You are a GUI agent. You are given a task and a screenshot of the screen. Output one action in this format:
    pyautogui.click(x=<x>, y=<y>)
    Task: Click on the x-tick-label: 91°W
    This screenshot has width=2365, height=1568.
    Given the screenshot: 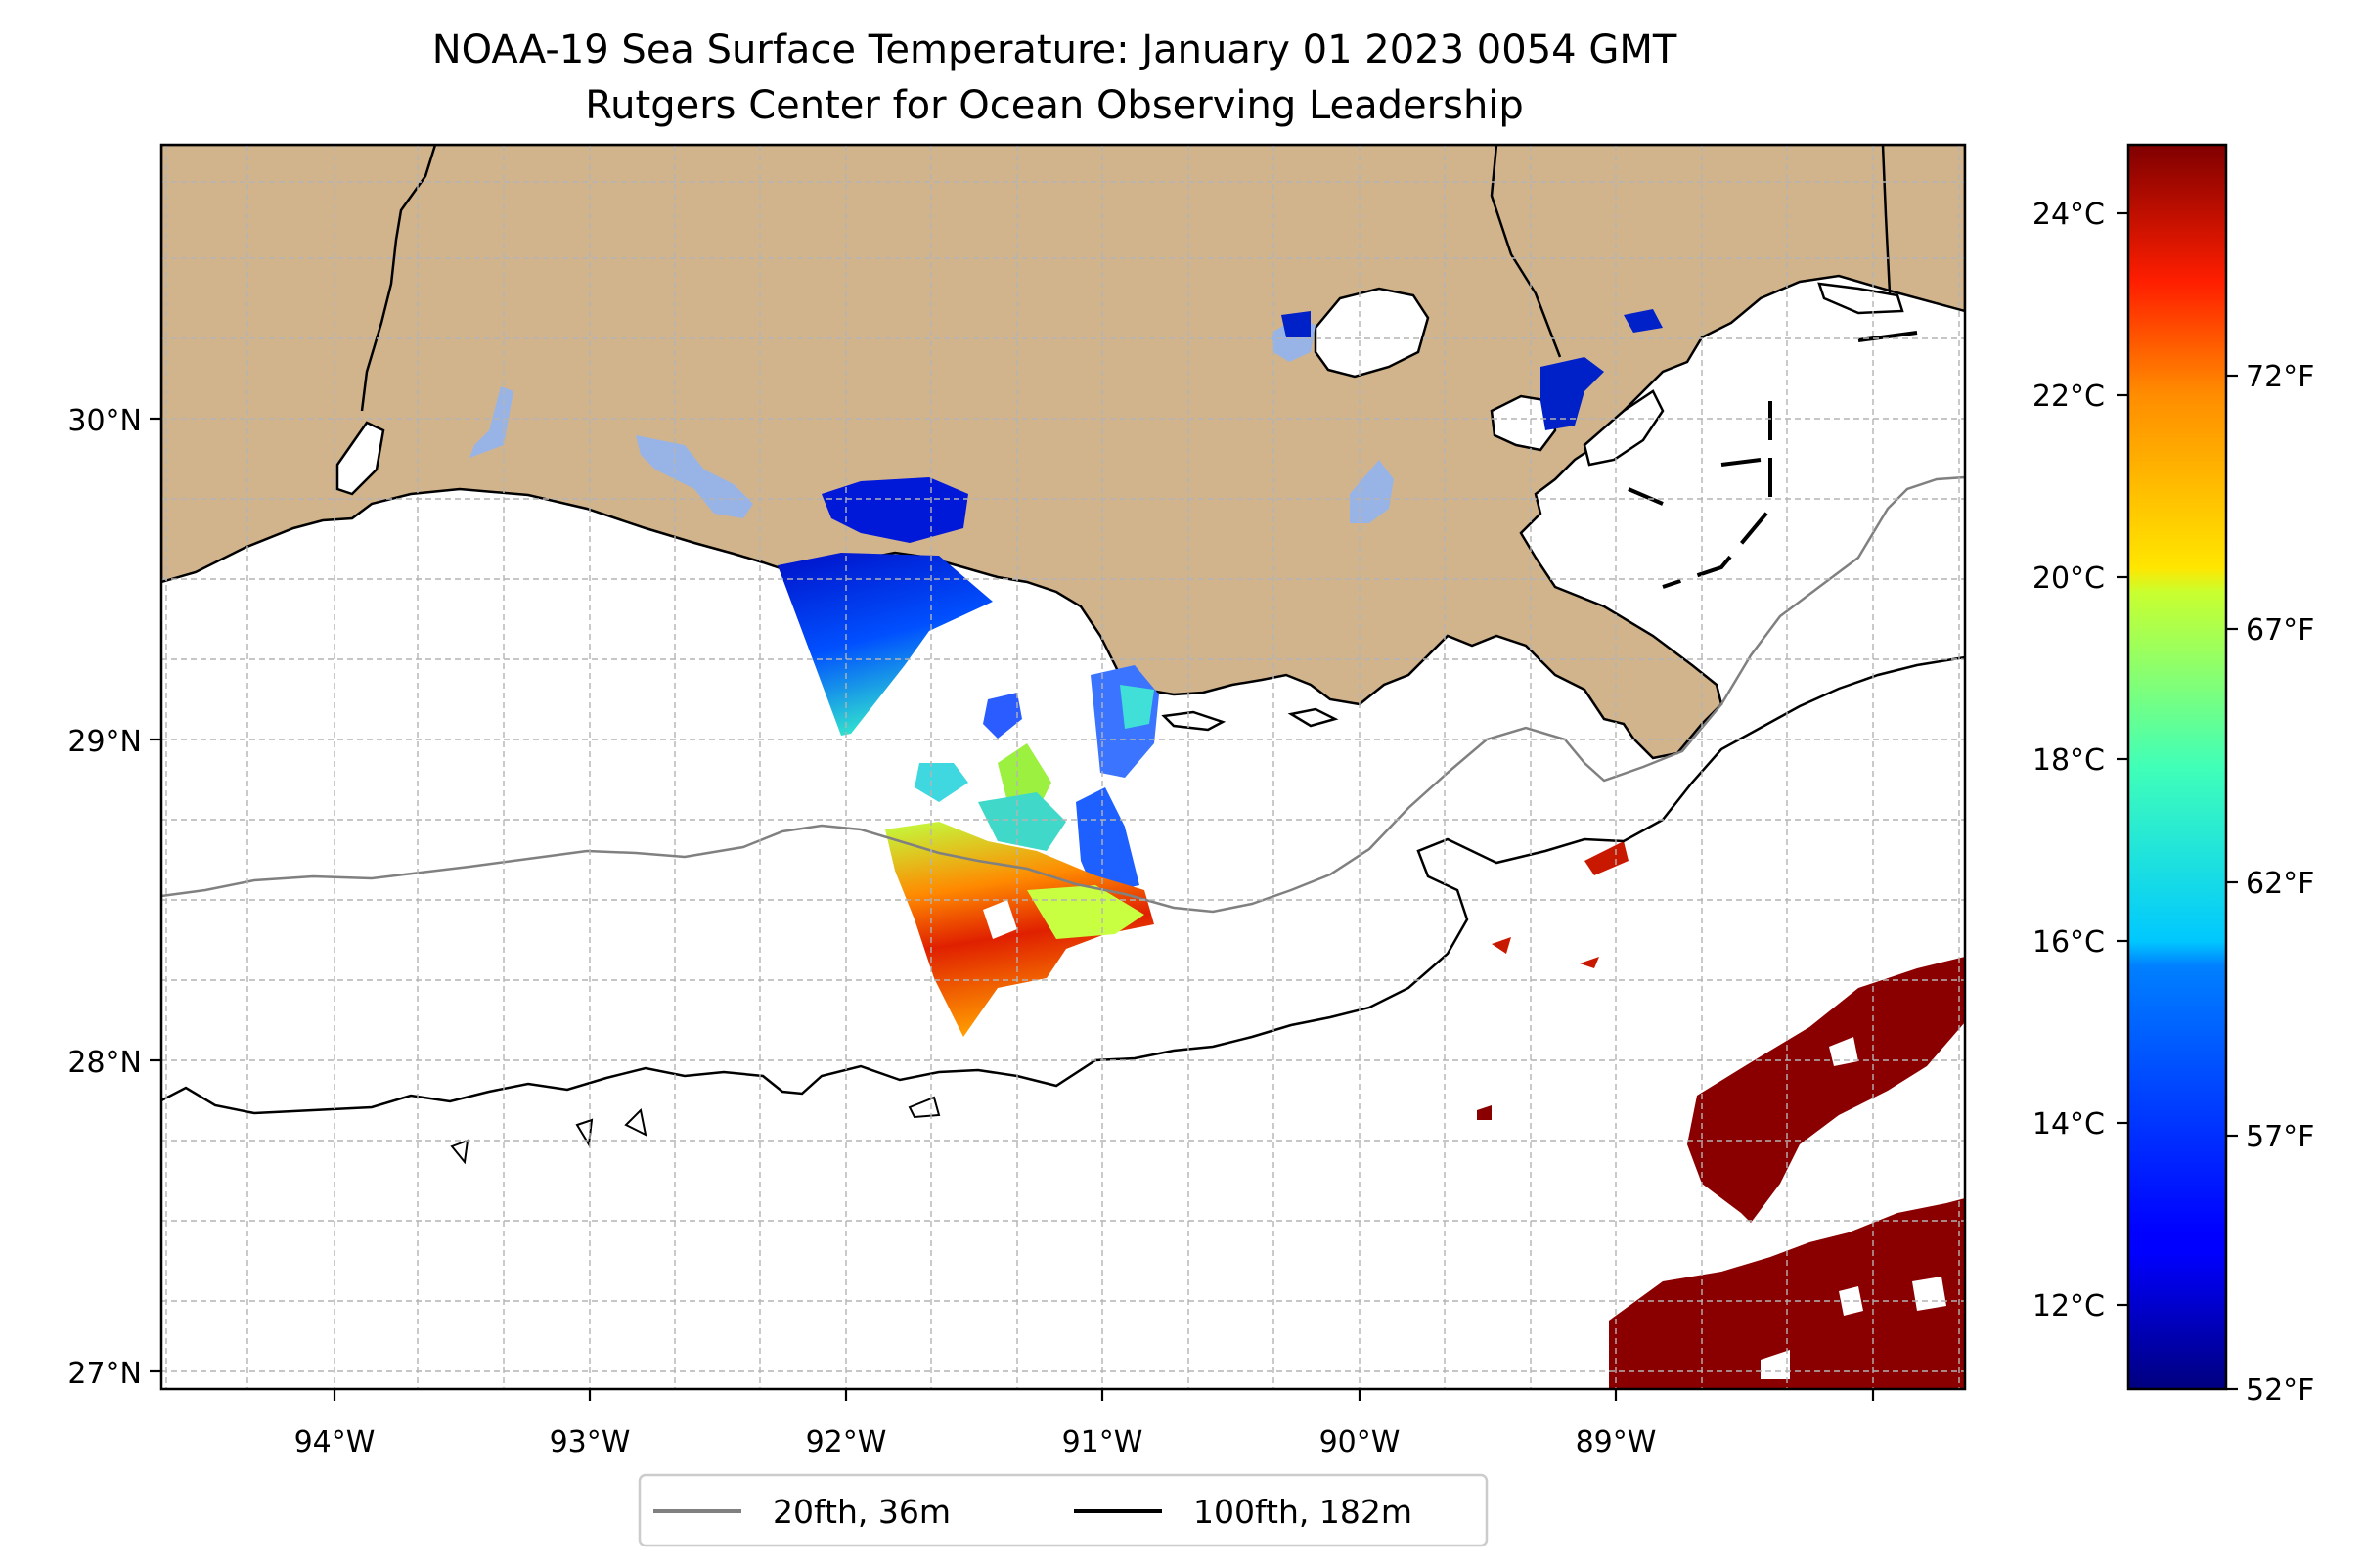 What is the action you would take?
    pyautogui.click(x=1102, y=1442)
    